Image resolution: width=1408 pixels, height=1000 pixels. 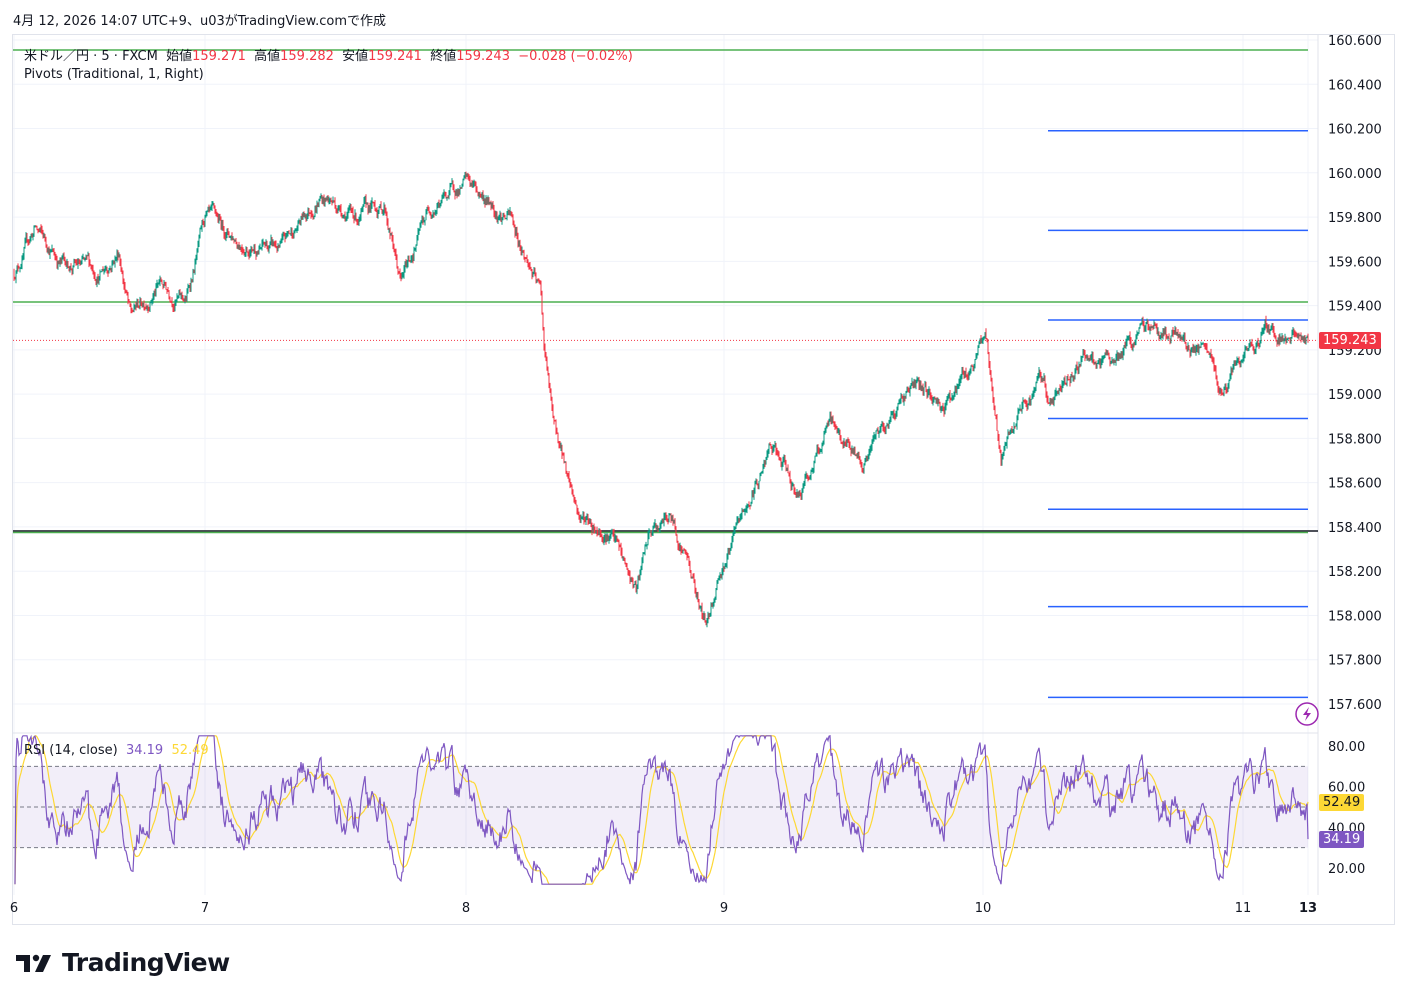 What do you see at coordinates (1355, 218) in the screenshot?
I see `price-tick-label: 159.800` at bounding box center [1355, 218].